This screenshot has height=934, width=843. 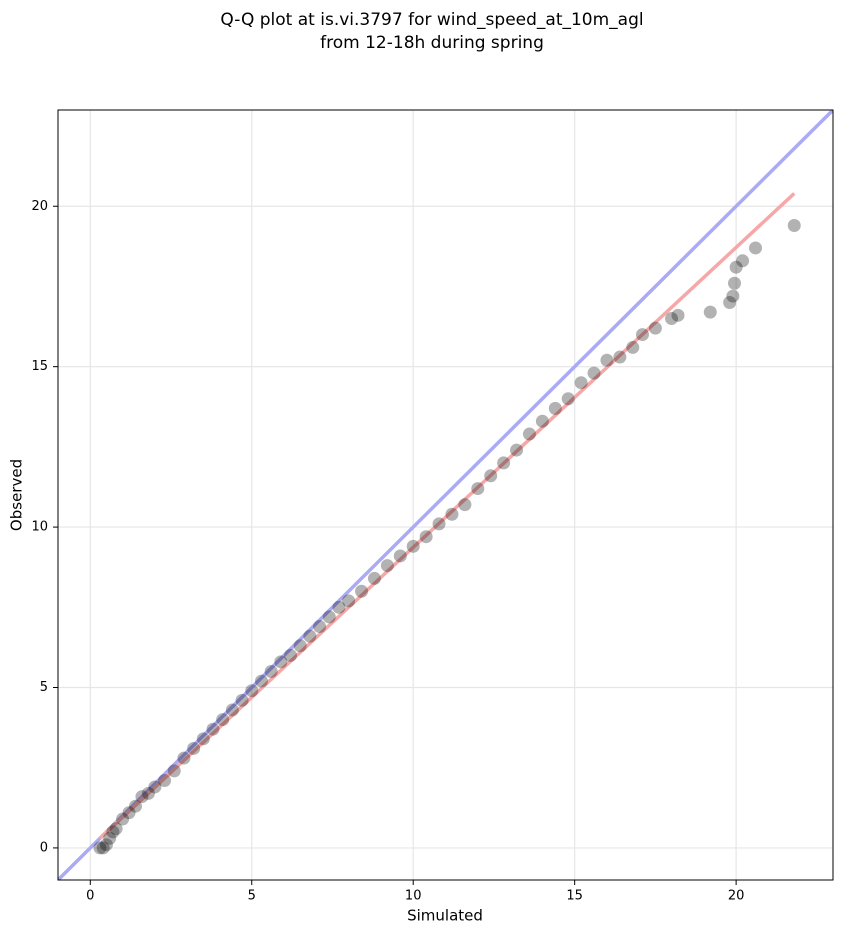 I want to click on x-tick-label: 5, so click(x=252, y=896).